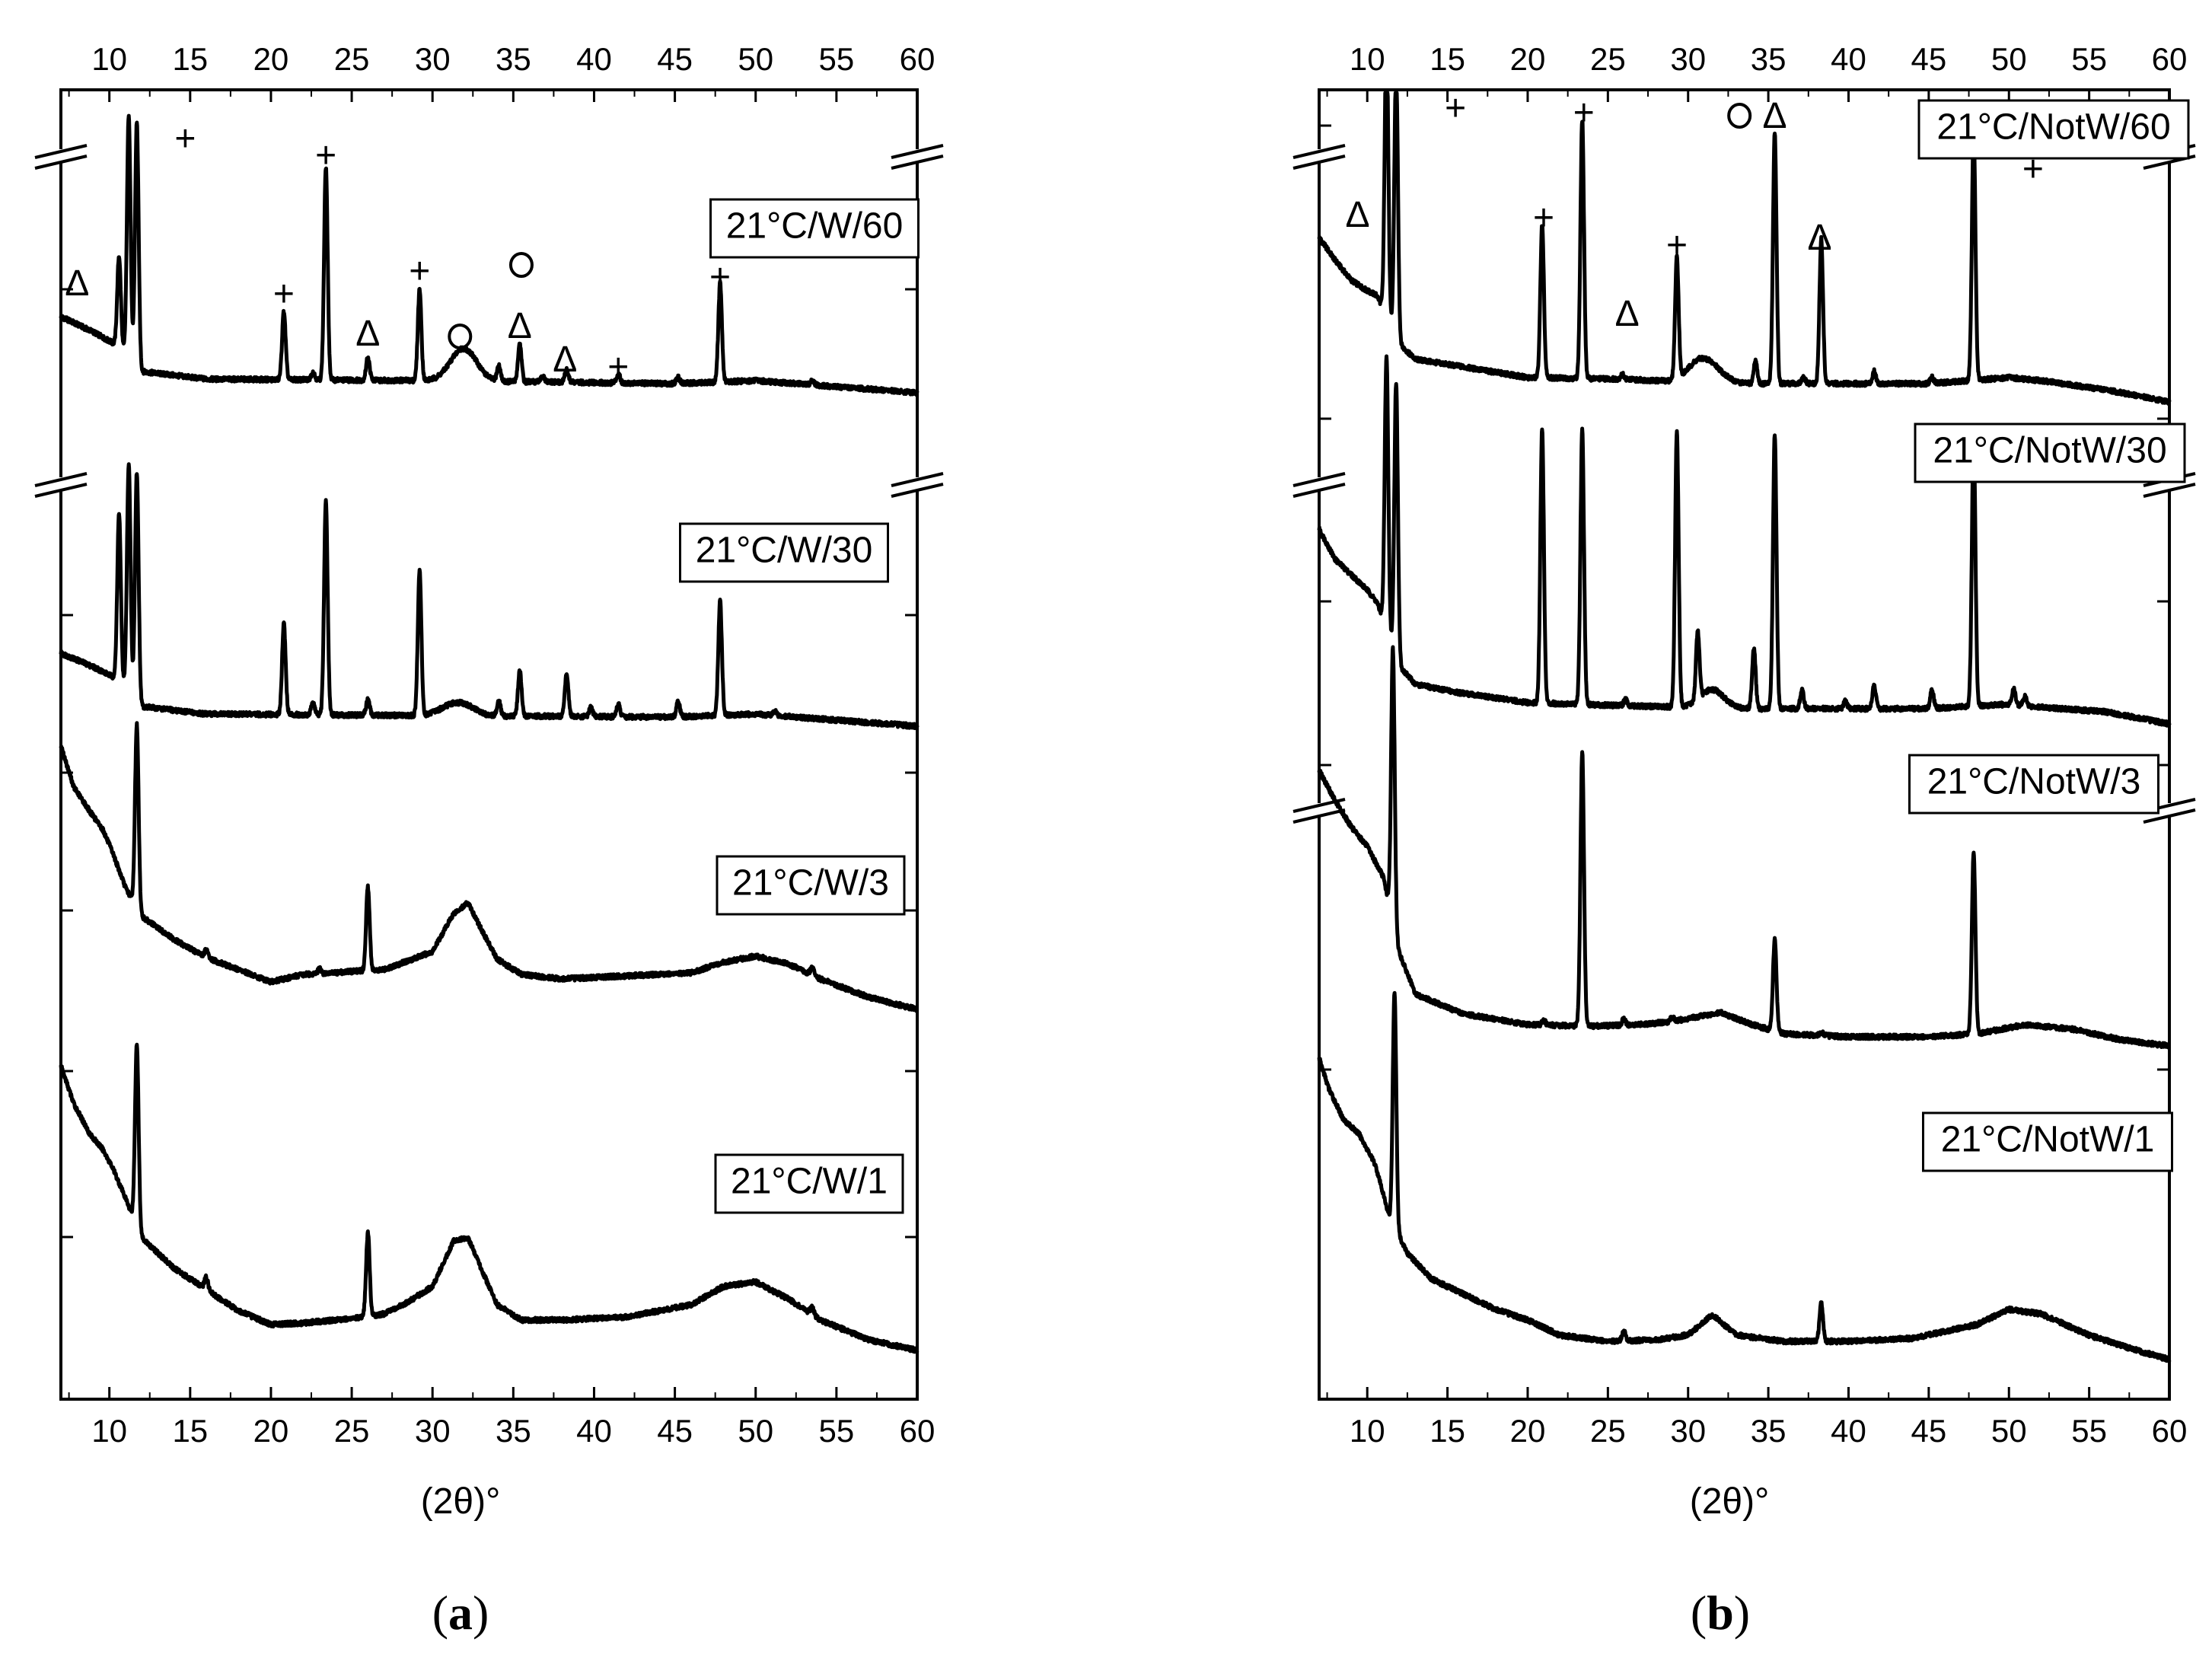  I want to click on series-label: 21°C/W/3, so click(811, 885).